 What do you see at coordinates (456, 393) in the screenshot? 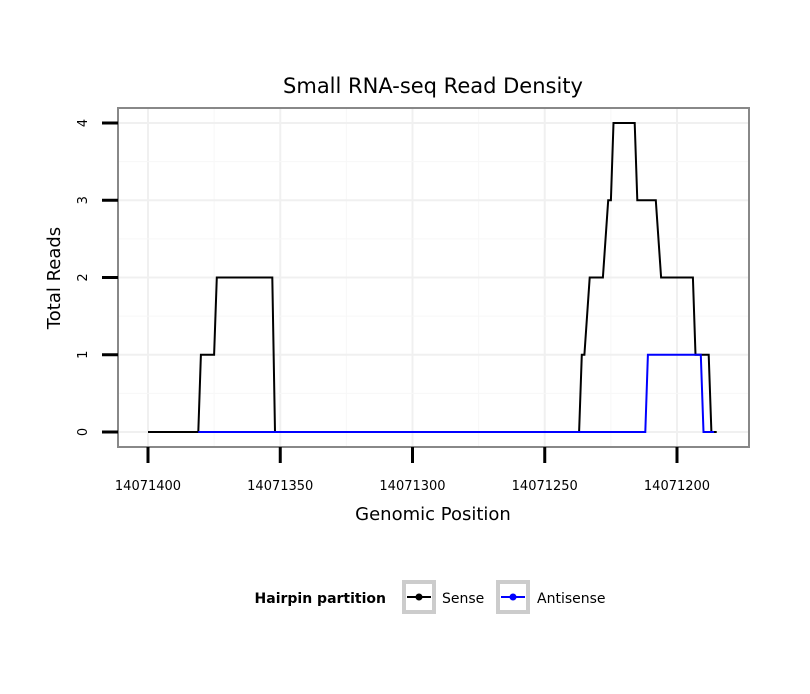
I see `series-line-antisense` at bounding box center [456, 393].